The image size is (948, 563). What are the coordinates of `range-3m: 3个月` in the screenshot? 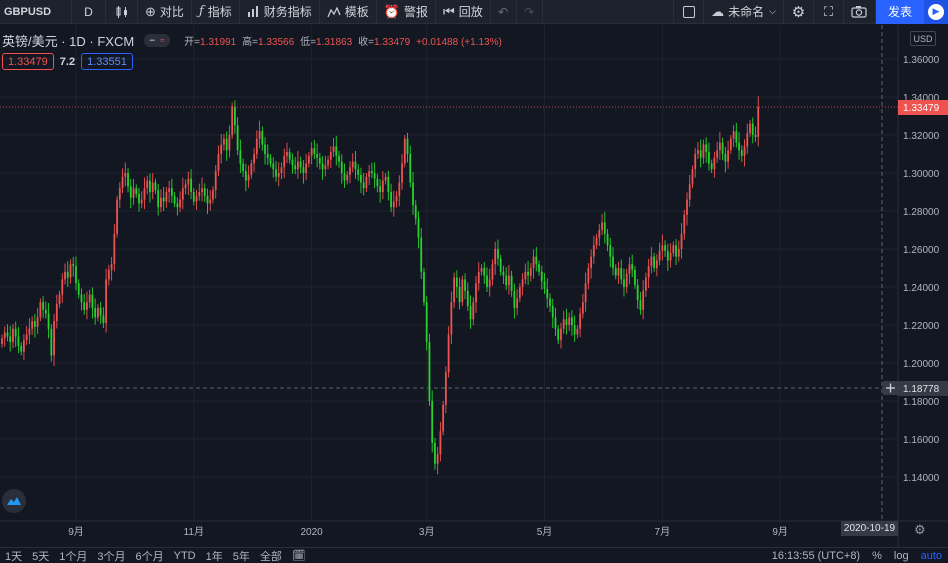 It's located at (111, 556).